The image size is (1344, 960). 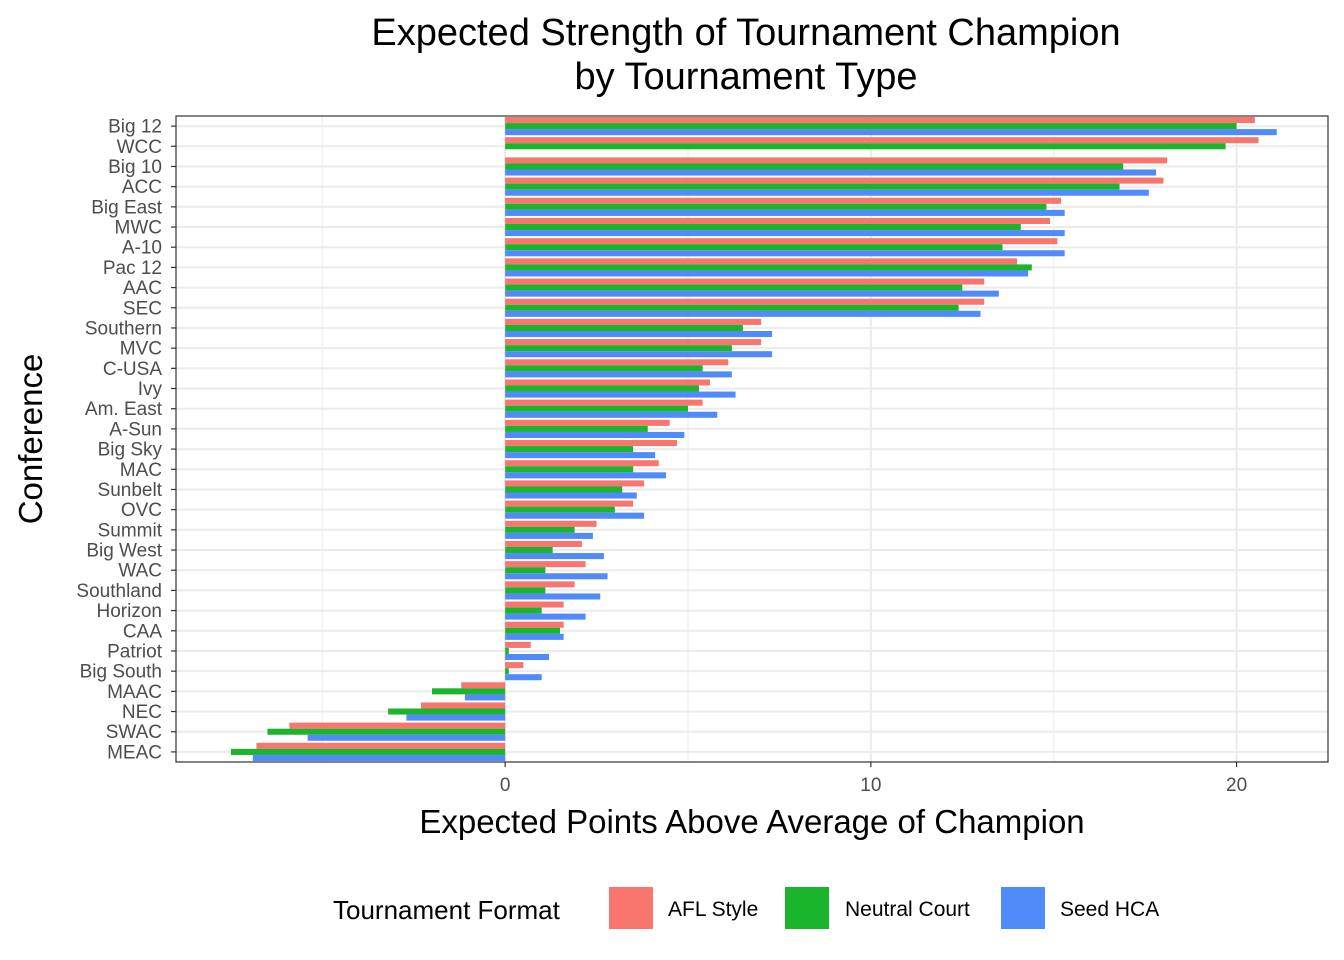 I want to click on y-tick-label: Big 12, so click(x=135, y=127).